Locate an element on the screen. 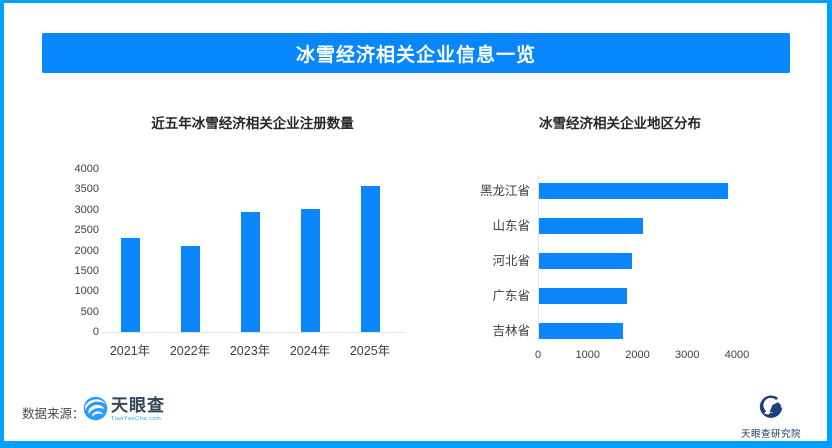 The width and height of the screenshot is (832, 448). title-banner: 冰雪经济相关企业信息一览 is located at coordinates (416, 53).